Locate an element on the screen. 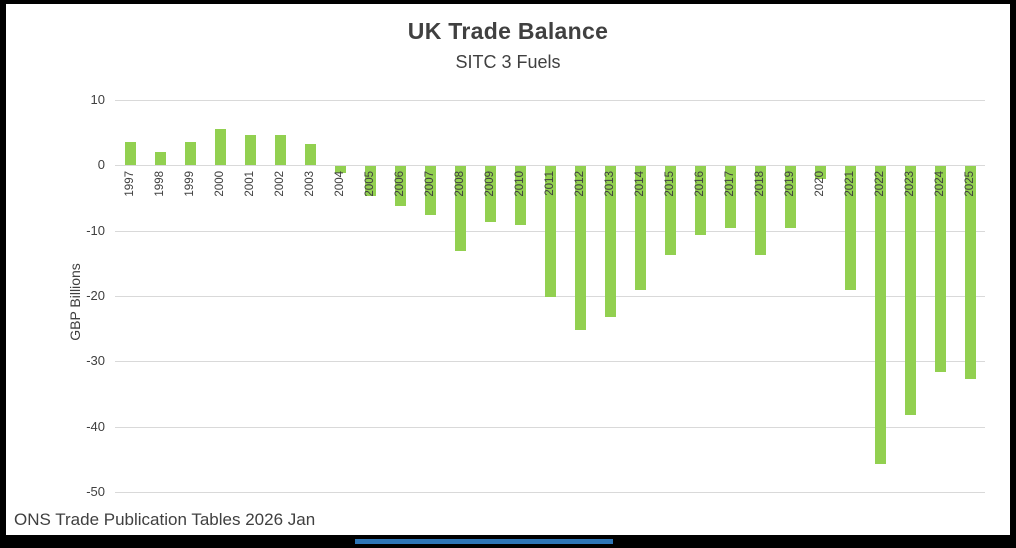 The height and width of the screenshot is (548, 1016). x-label-2001: 2001 is located at coordinates (250, 184).